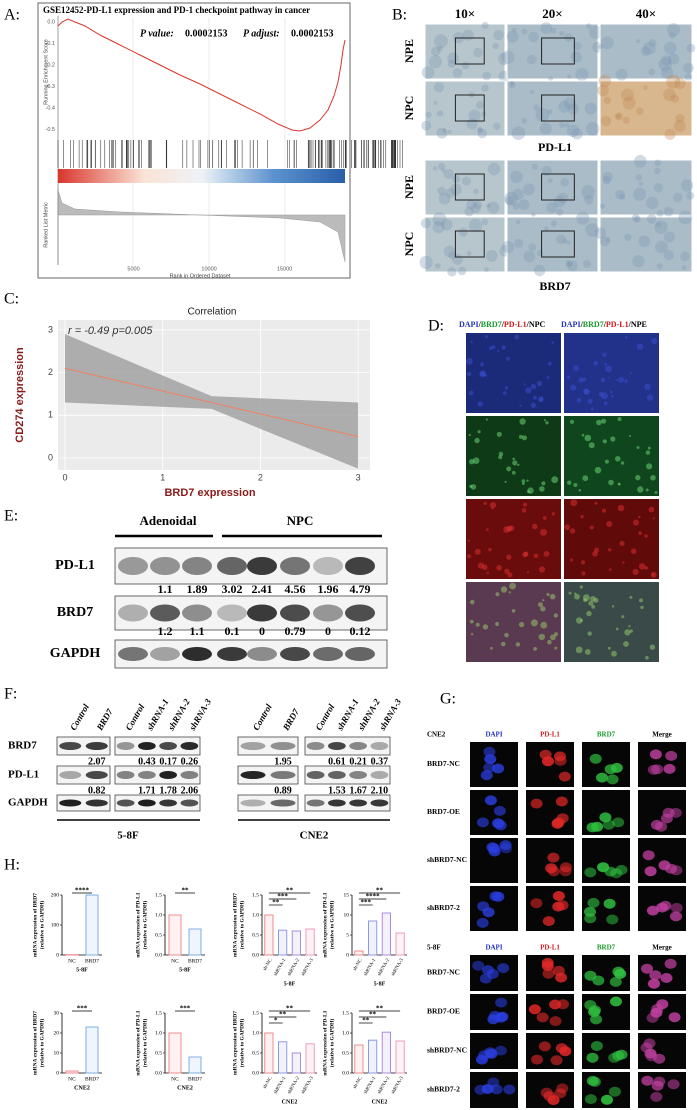  Describe the element at coordinates (79, 717) in the screenshot. I see `lane-label: Control` at that location.